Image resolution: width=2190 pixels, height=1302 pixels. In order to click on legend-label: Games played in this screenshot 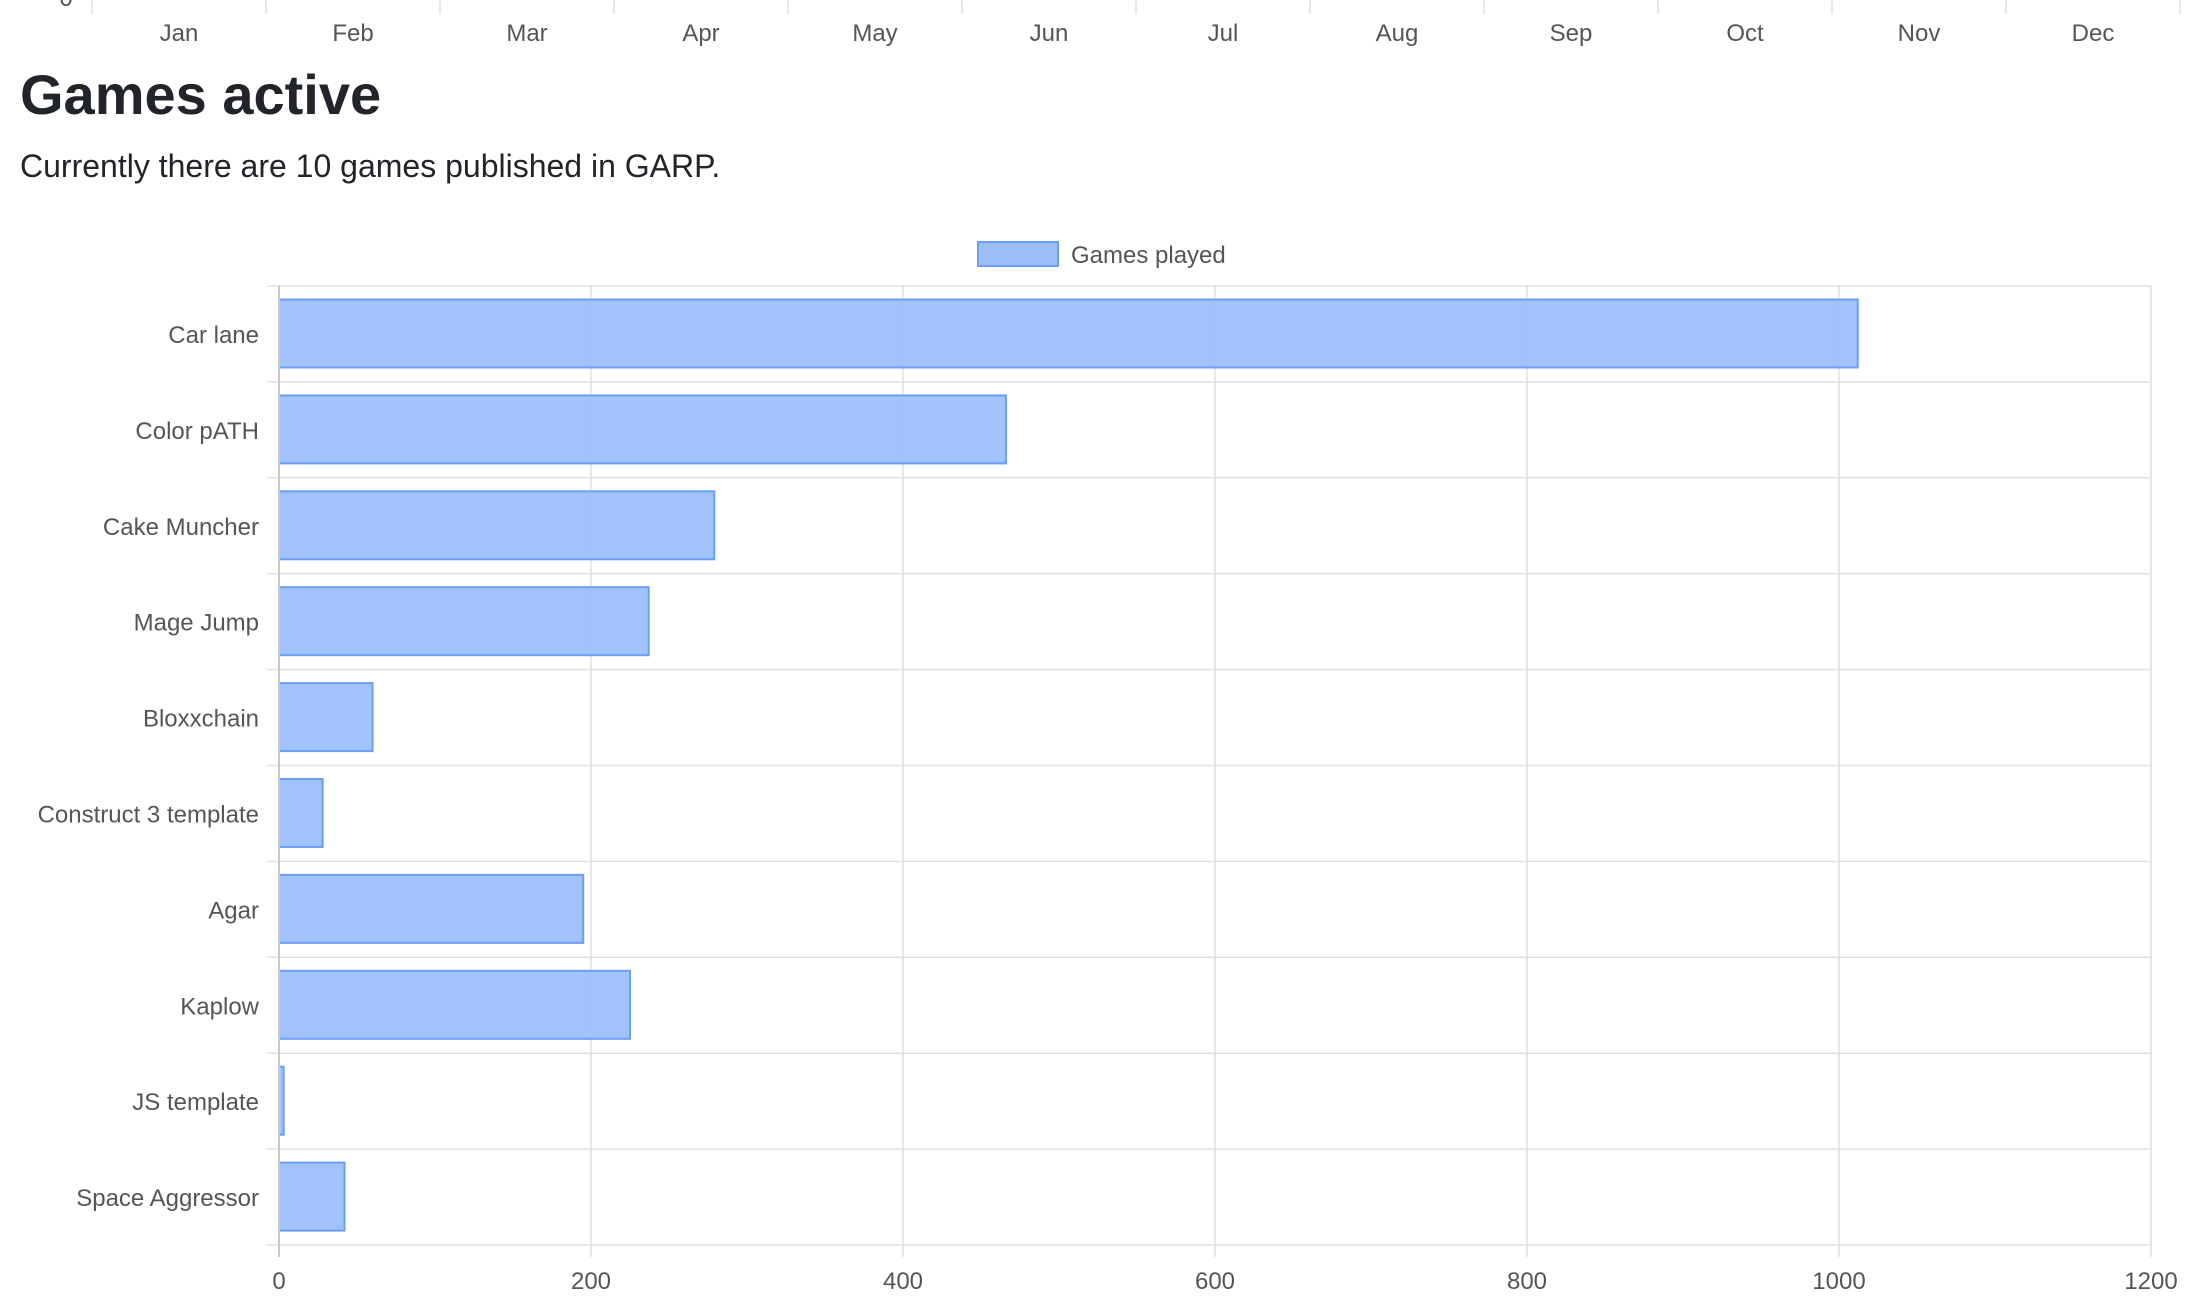, I will do `click(1148, 255)`.